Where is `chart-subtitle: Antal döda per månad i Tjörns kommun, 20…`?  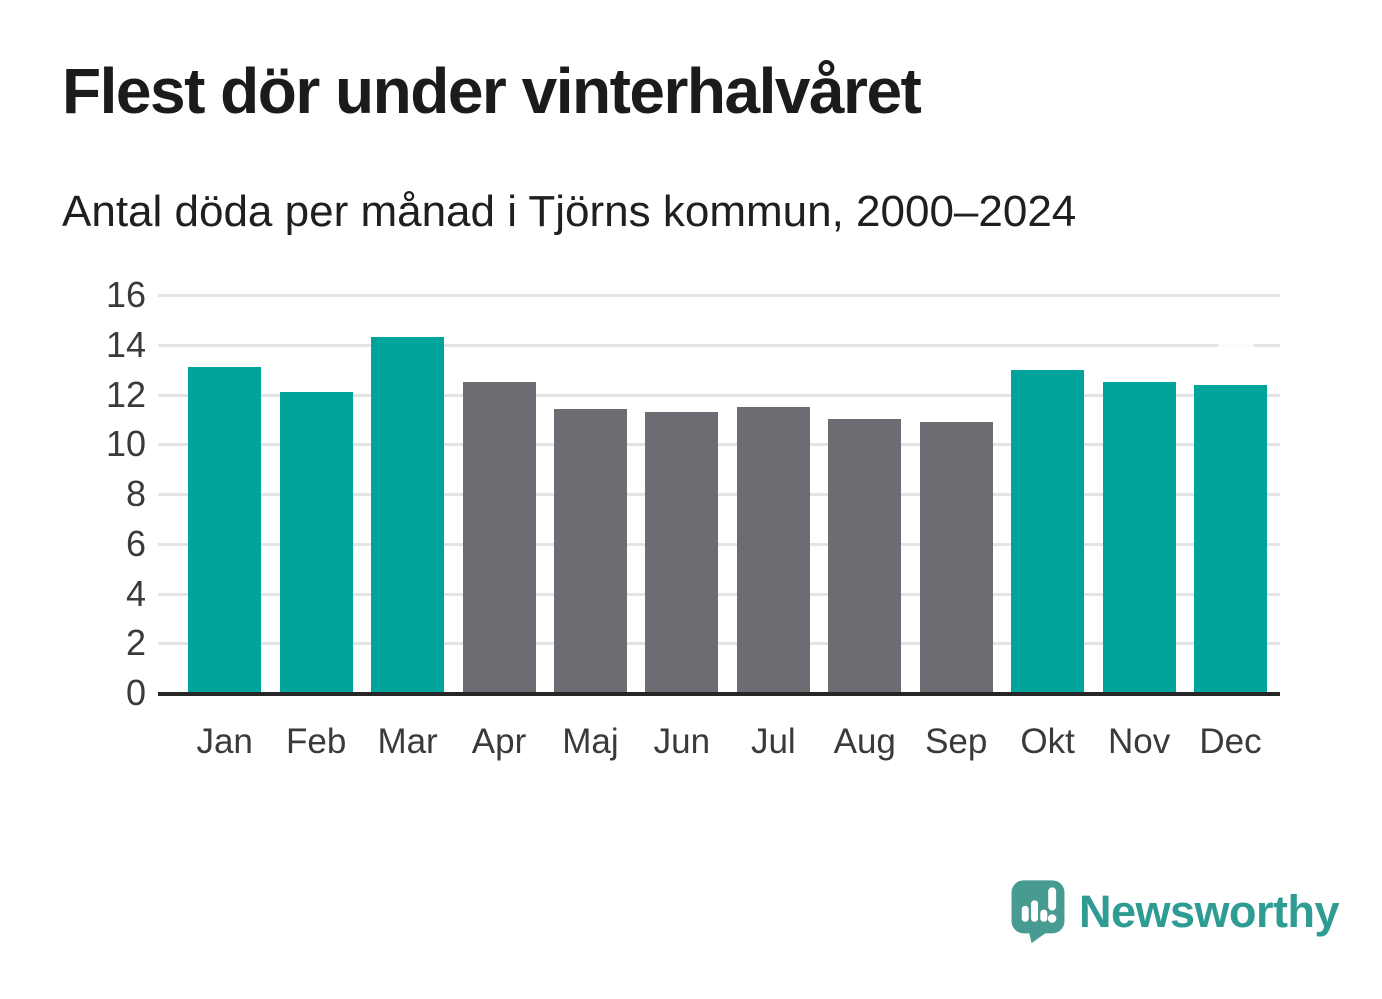 chart-subtitle: Antal döda per månad i Tjörns kommun, 20… is located at coordinates (569, 211).